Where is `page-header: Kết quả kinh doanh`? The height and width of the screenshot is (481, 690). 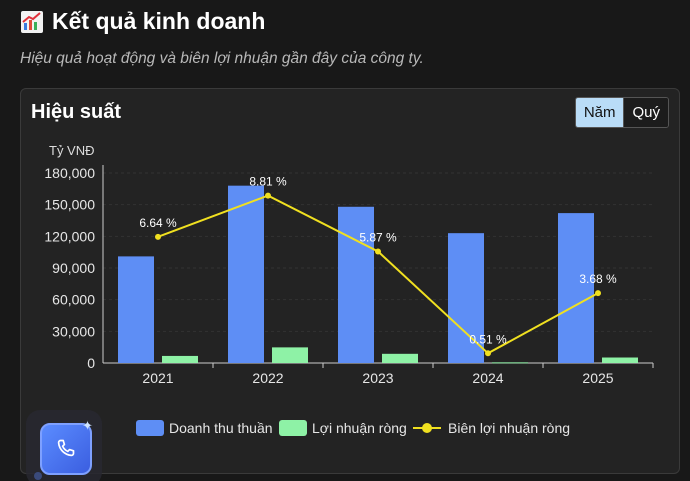 page-header: Kết quả kinh doanh is located at coordinates (142, 21).